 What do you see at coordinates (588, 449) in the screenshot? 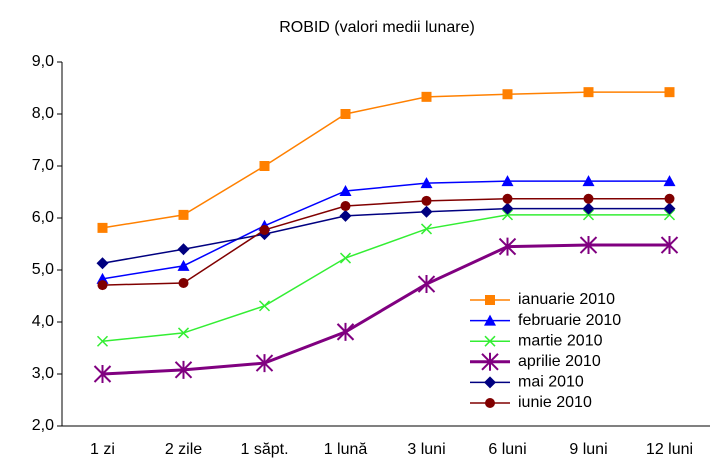
I see `x-tick-label: 9 luni` at bounding box center [588, 449].